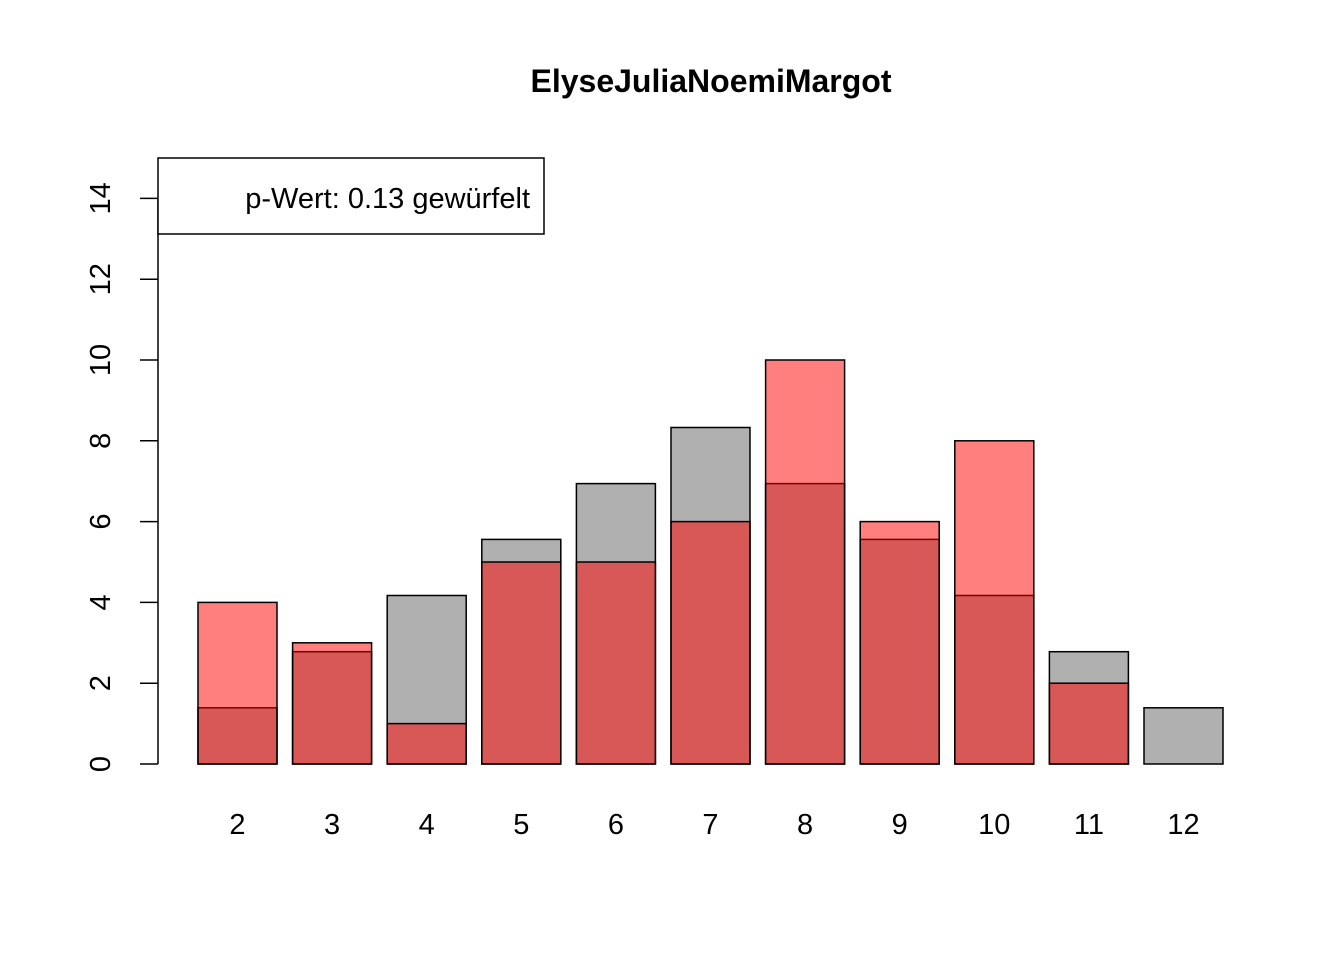 This screenshot has height=965, width=1344. I want to click on x-tick-label-6: 6, so click(616, 825).